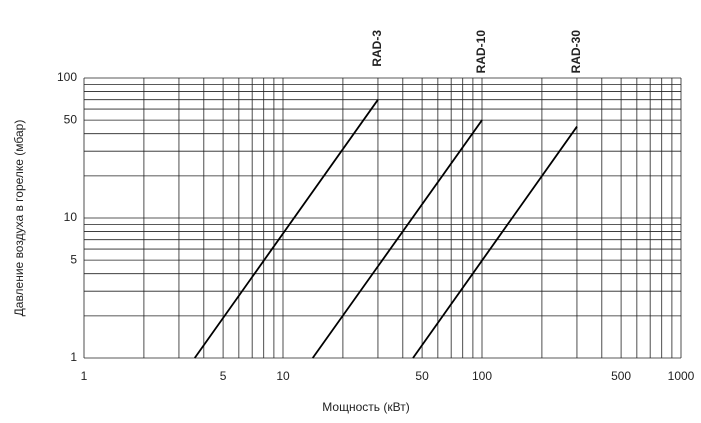 The image size is (701, 423). What do you see at coordinates (422, 376) in the screenshot?
I see `x-tick-label: 50` at bounding box center [422, 376].